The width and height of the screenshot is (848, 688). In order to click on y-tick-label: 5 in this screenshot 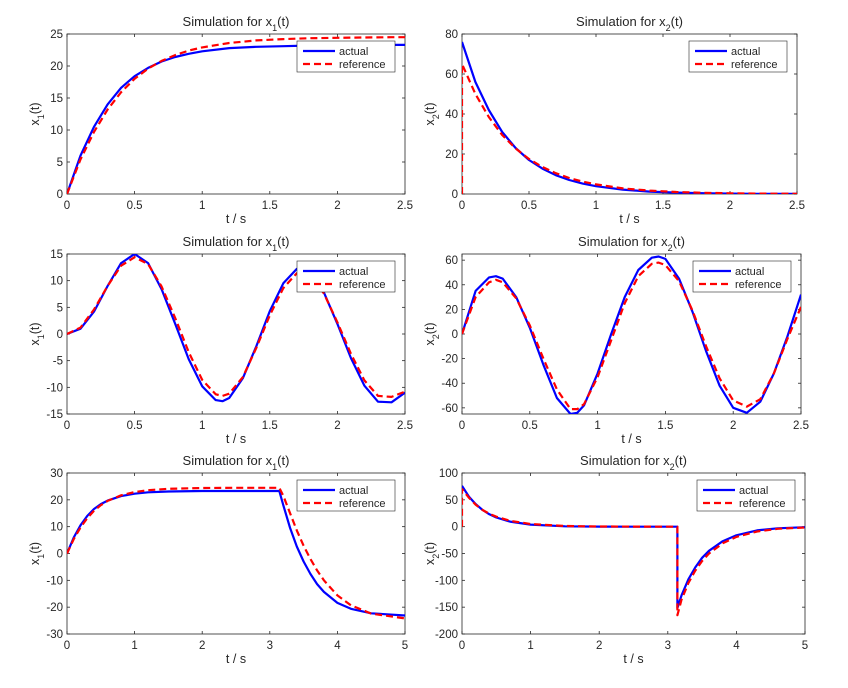, I will do `click(60, 163)`.